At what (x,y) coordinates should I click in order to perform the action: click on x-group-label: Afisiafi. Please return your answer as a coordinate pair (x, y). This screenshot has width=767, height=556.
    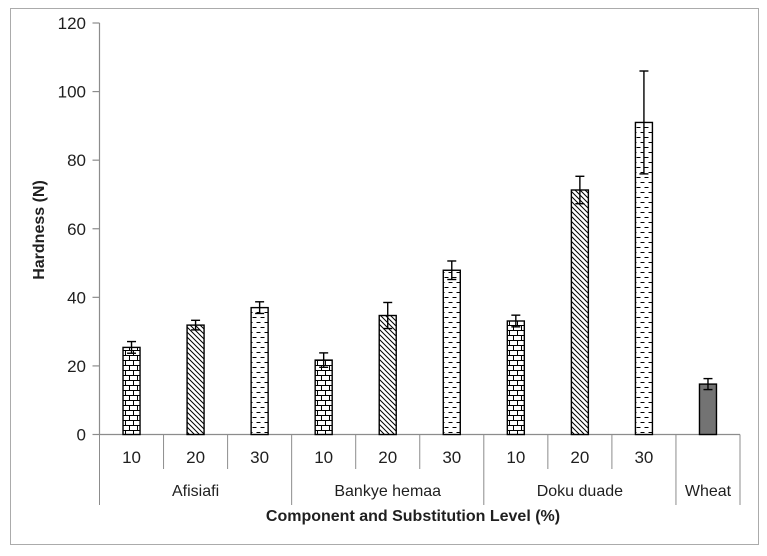
    Looking at the image, I should click on (195, 491).